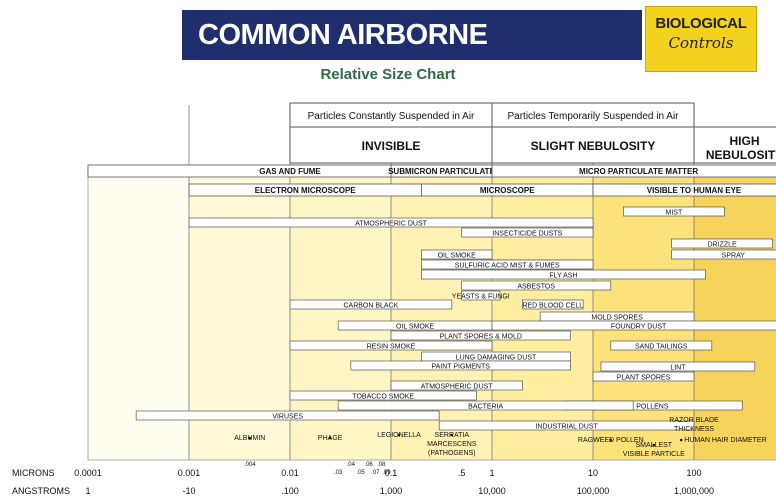 The image size is (776, 504). What do you see at coordinates (725, 440) in the screenshot?
I see `reference-label: HUMAN HAIR DIAMETER` at bounding box center [725, 440].